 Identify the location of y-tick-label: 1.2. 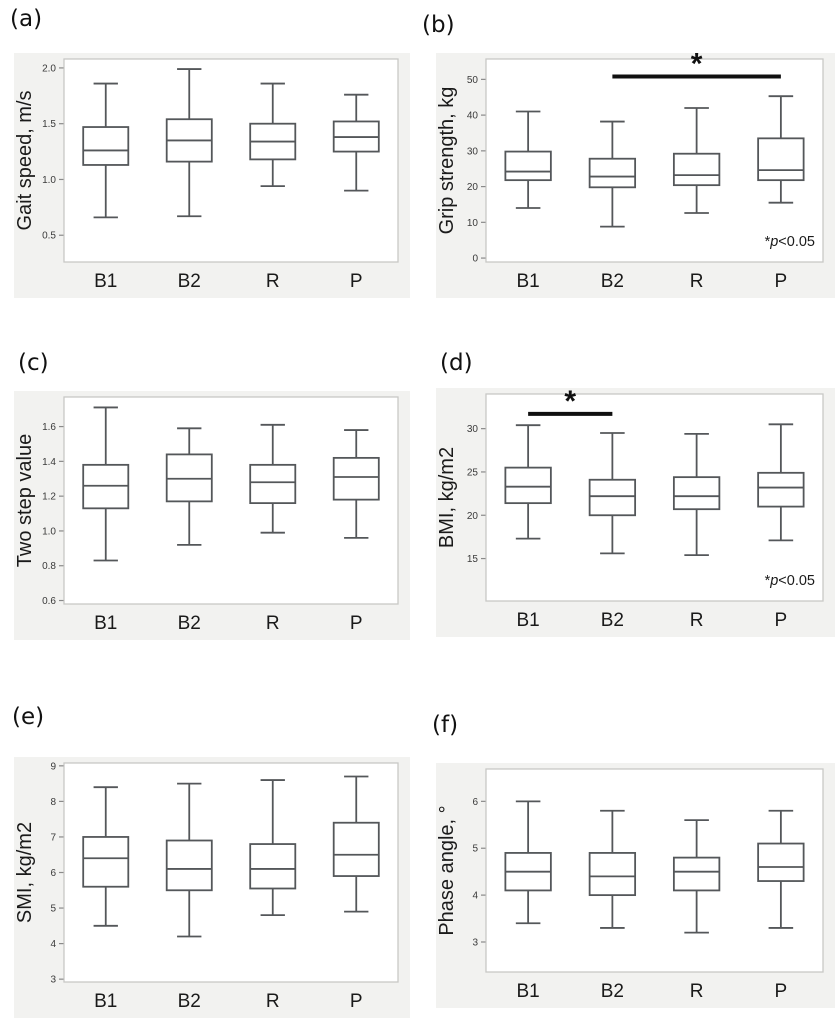
(49, 497).